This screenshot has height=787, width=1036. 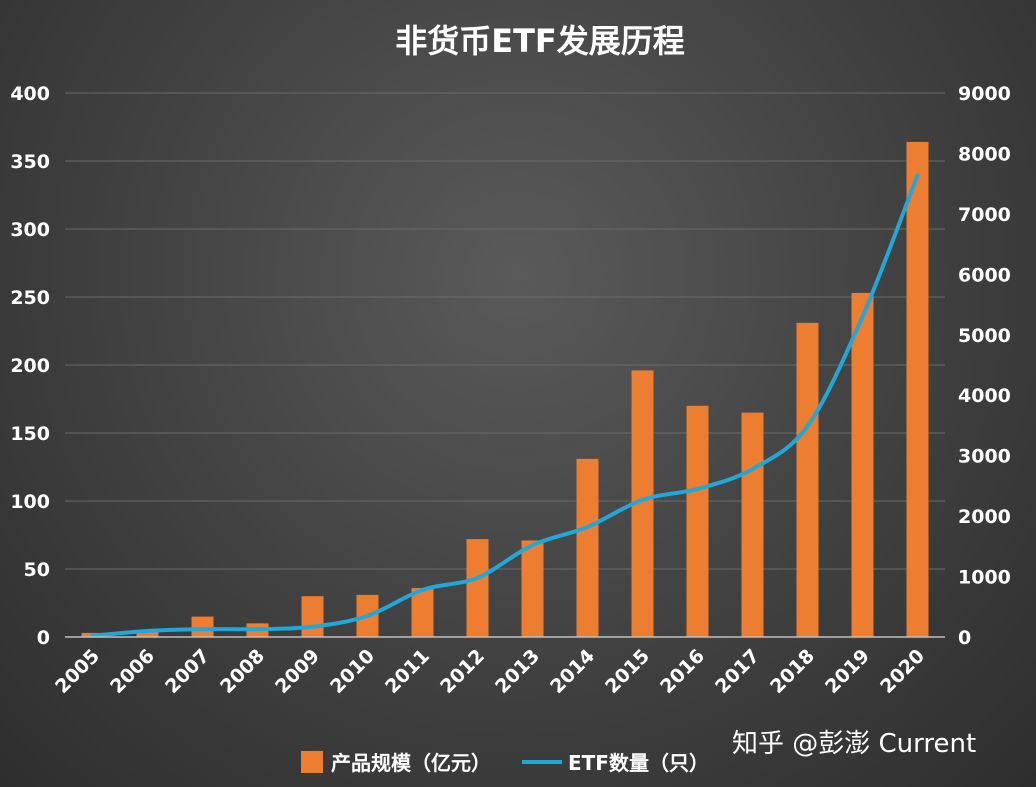 I want to click on x-tick-label: 2009, so click(x=297, y=671).